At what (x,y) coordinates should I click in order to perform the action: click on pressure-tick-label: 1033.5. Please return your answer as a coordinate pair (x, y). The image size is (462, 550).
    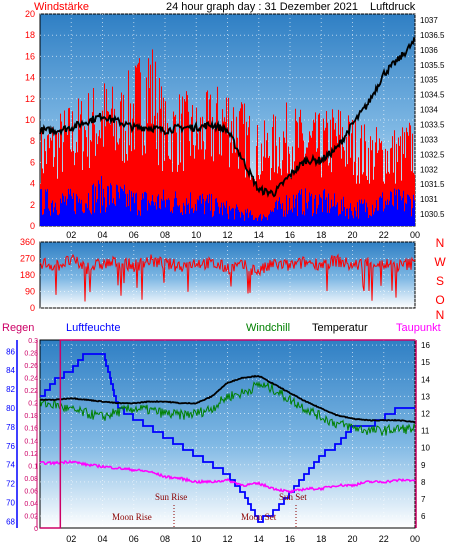
    Looking at the image, I should click on (432, 124).